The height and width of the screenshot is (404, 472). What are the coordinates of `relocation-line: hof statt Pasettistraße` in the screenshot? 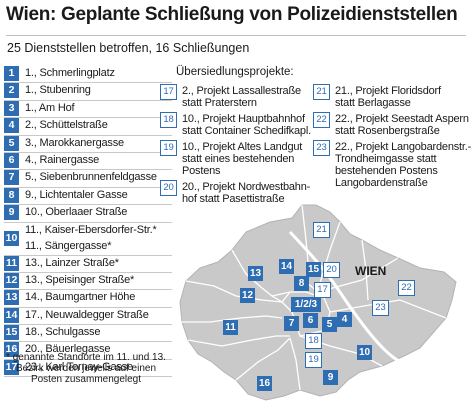 It's located at (233, 199).